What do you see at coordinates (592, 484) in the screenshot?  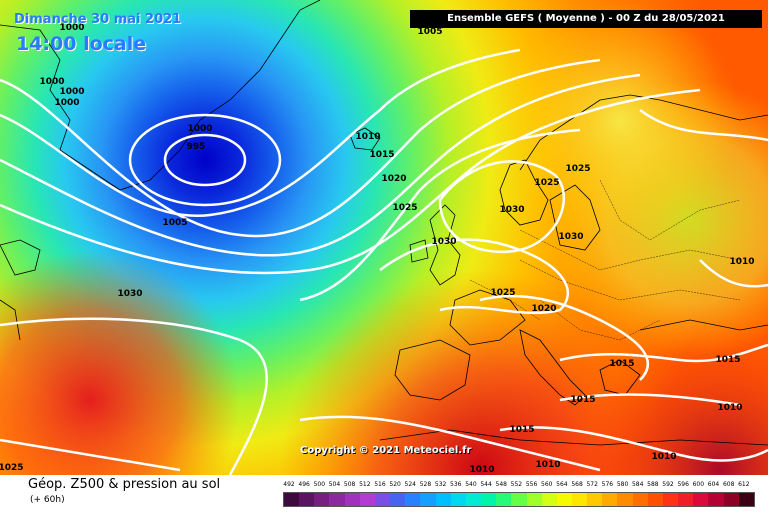 I see `scale-label: 572` at bounding box center [592, 484].